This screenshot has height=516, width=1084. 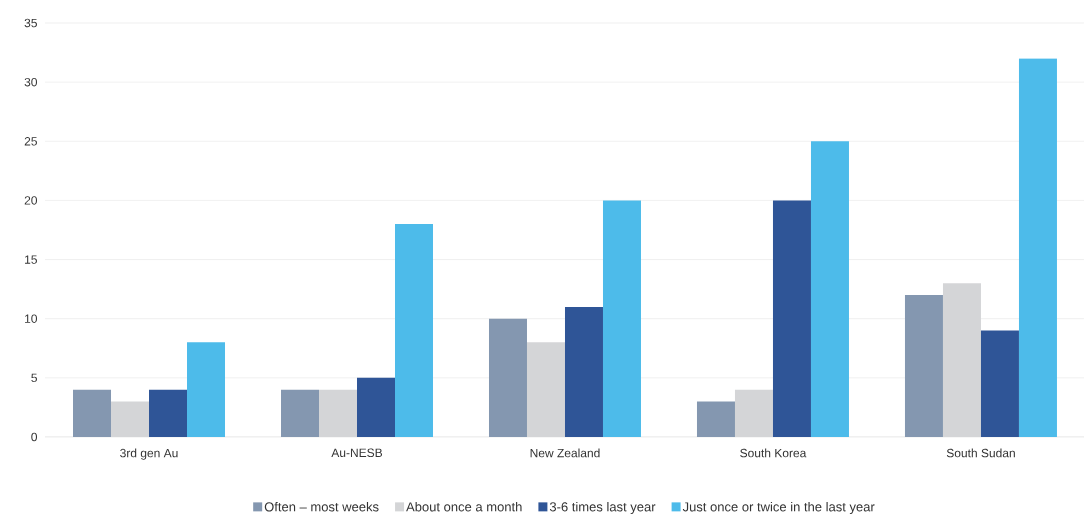 I want to click on legend-label: Just once or twice in the last year, so click(x=778, y=508).